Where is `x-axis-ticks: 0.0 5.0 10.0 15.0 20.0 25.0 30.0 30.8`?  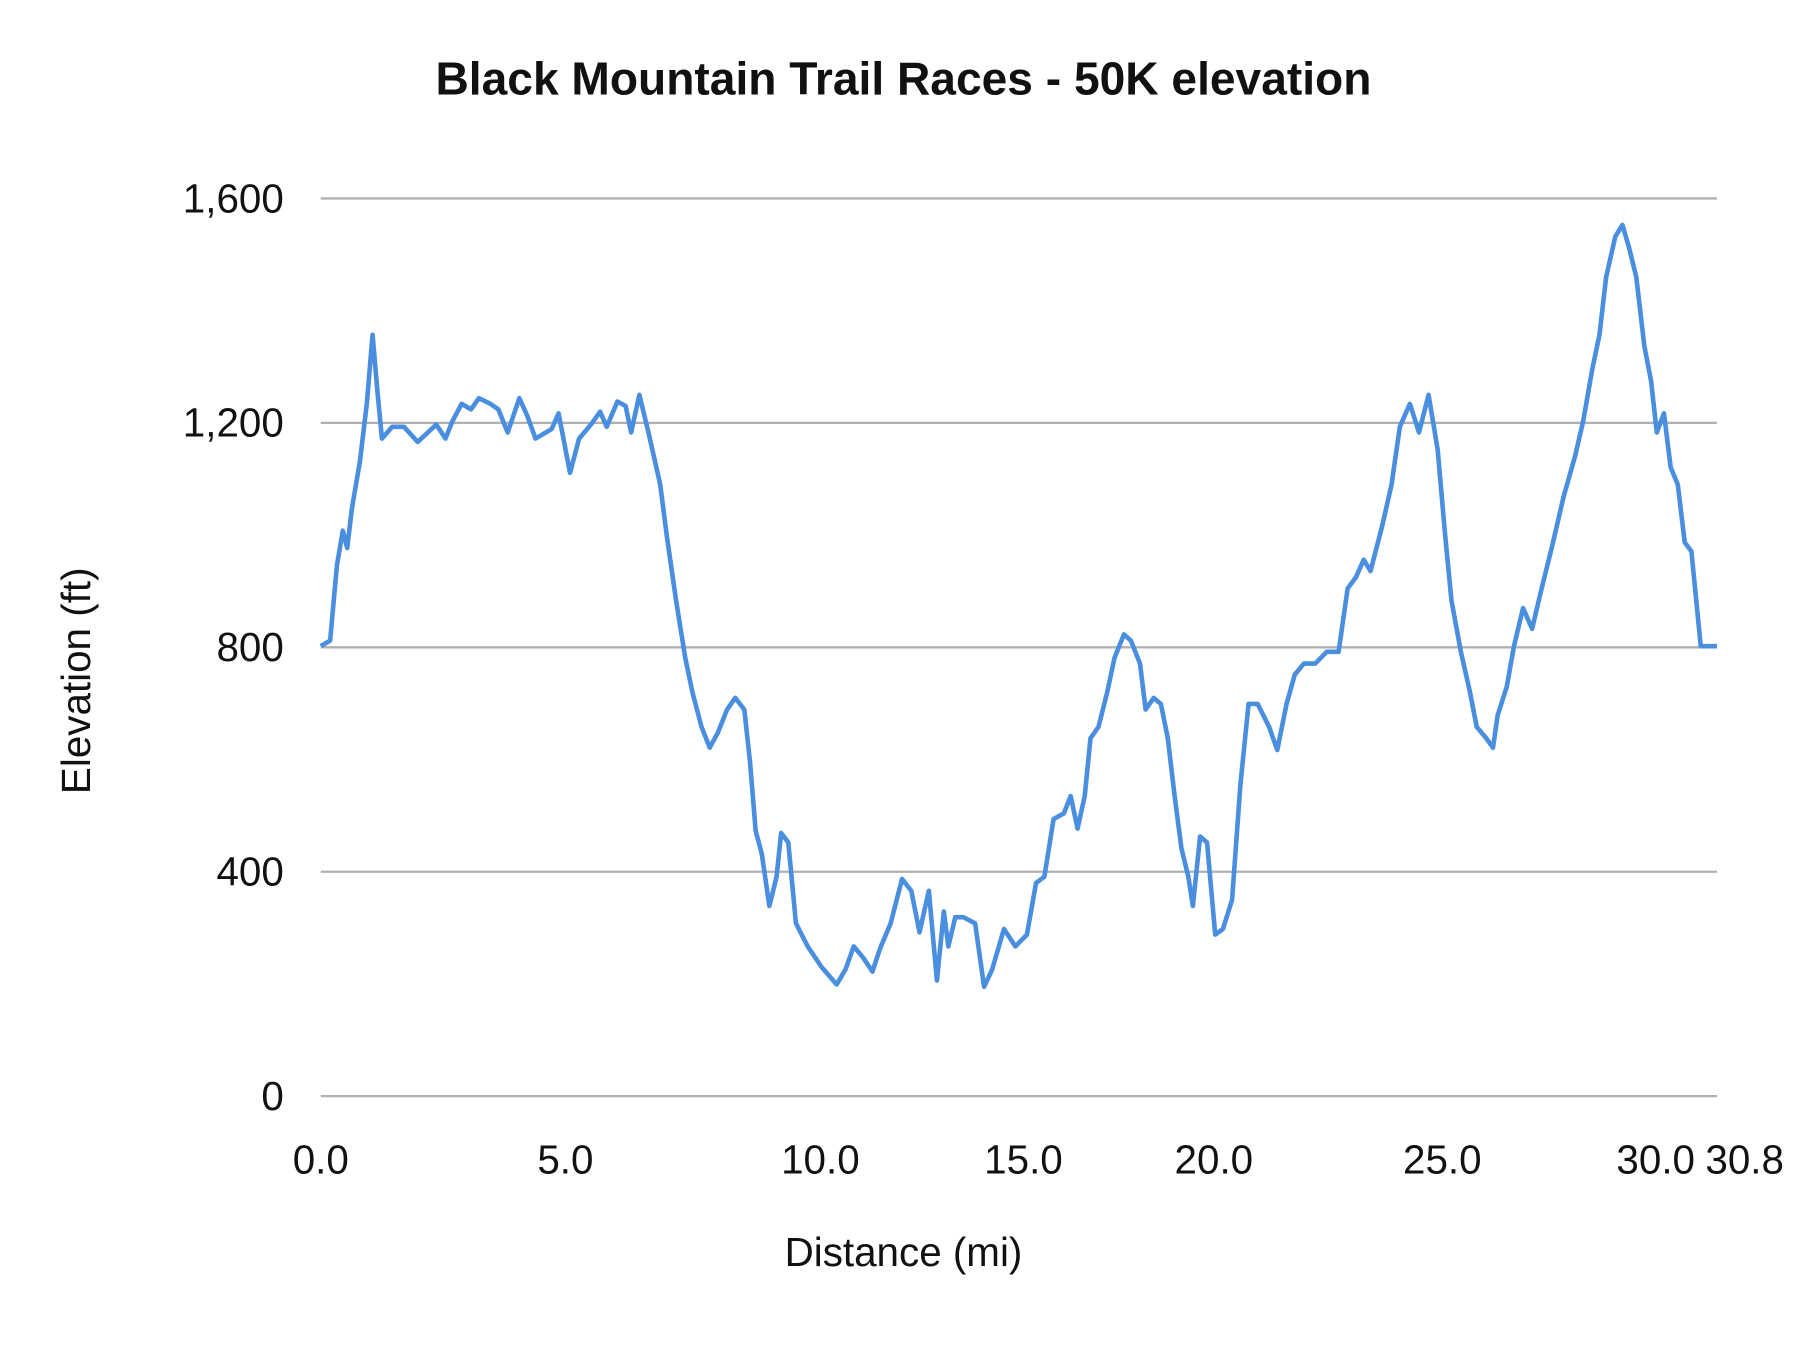 x-axis-ticks: 0.0 5.0 10.0 15.0 20.0 25.0 30.0 30.8 is located at coordinates (1038, 1159).